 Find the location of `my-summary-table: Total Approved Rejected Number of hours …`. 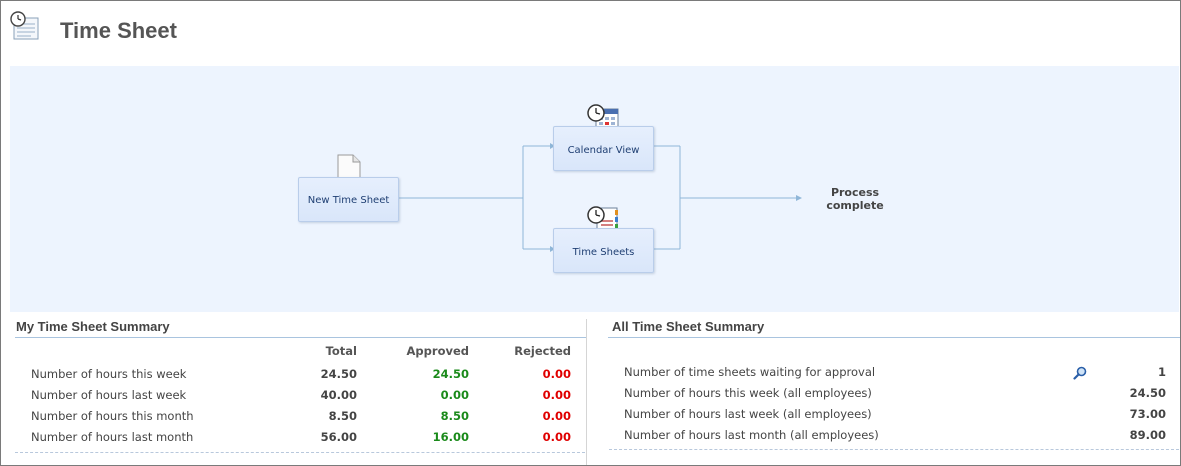

my-summary-table: Total Approved Rejected Number of hours … is located at coordinates (303, 399).